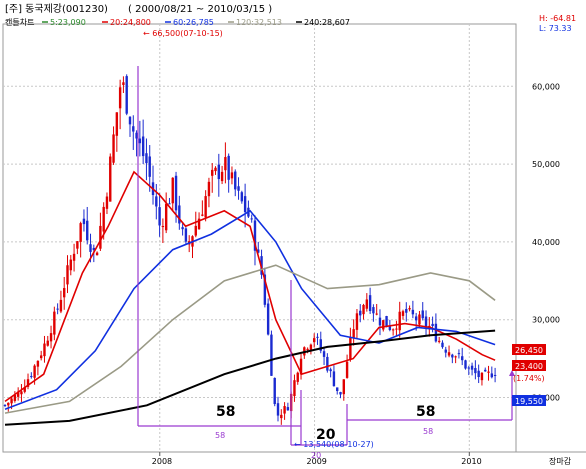 This screenshot has height=469, width=586. I want to click on tag-20ma-box, so click(529, 349).